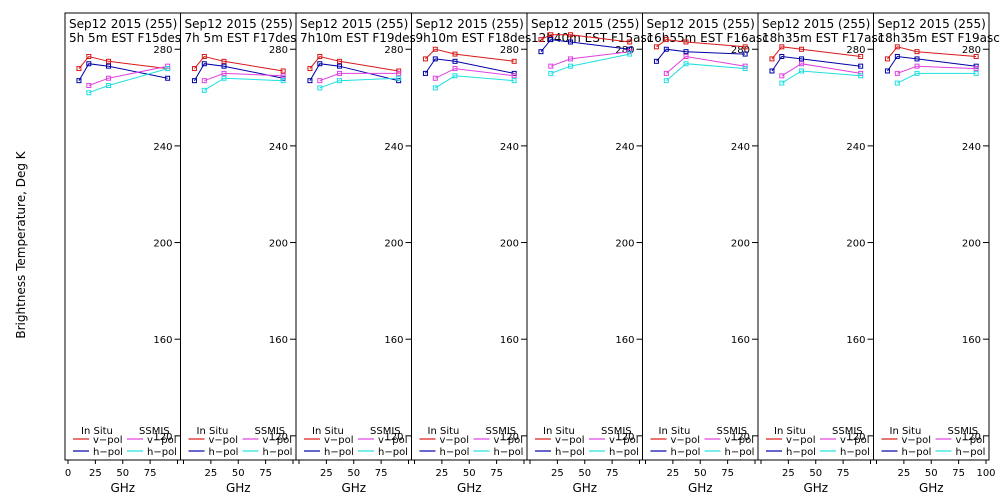 The image size is (1000, 500). Describe the element at coordinates (125, 38) in the screenshot. I see `panel-subtitle: 5h 5m EST F15des` at that location.